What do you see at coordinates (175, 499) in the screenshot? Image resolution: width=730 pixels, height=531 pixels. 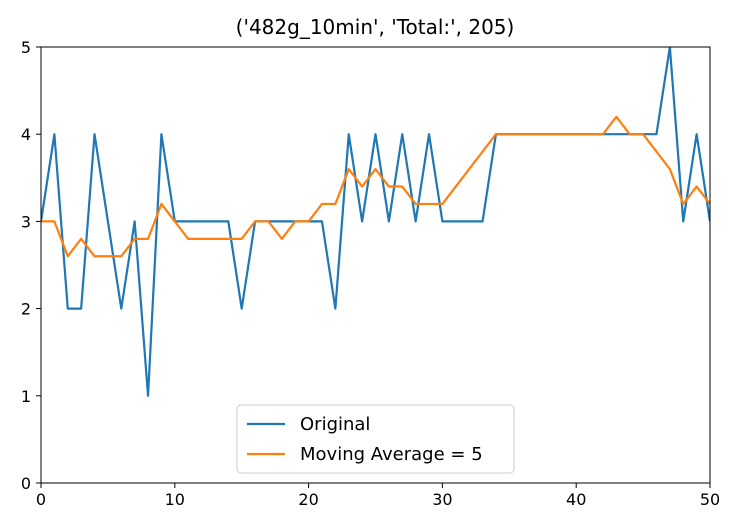 I see `x-tick-label: 10` at bounding box center [175, 499].